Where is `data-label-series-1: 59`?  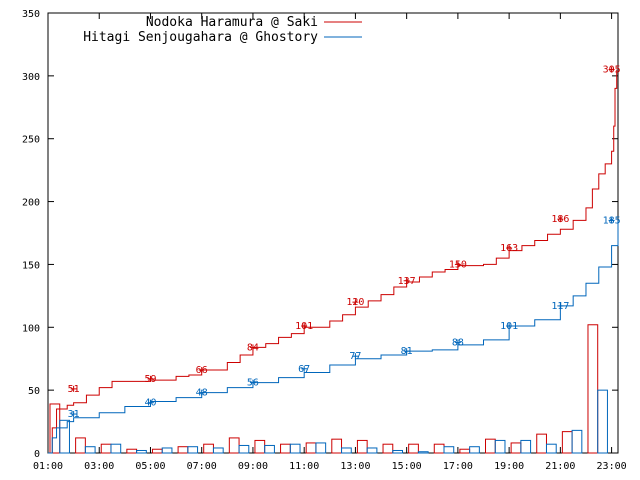 data-label-series-1: 59 is located at coordinates (150, 379).